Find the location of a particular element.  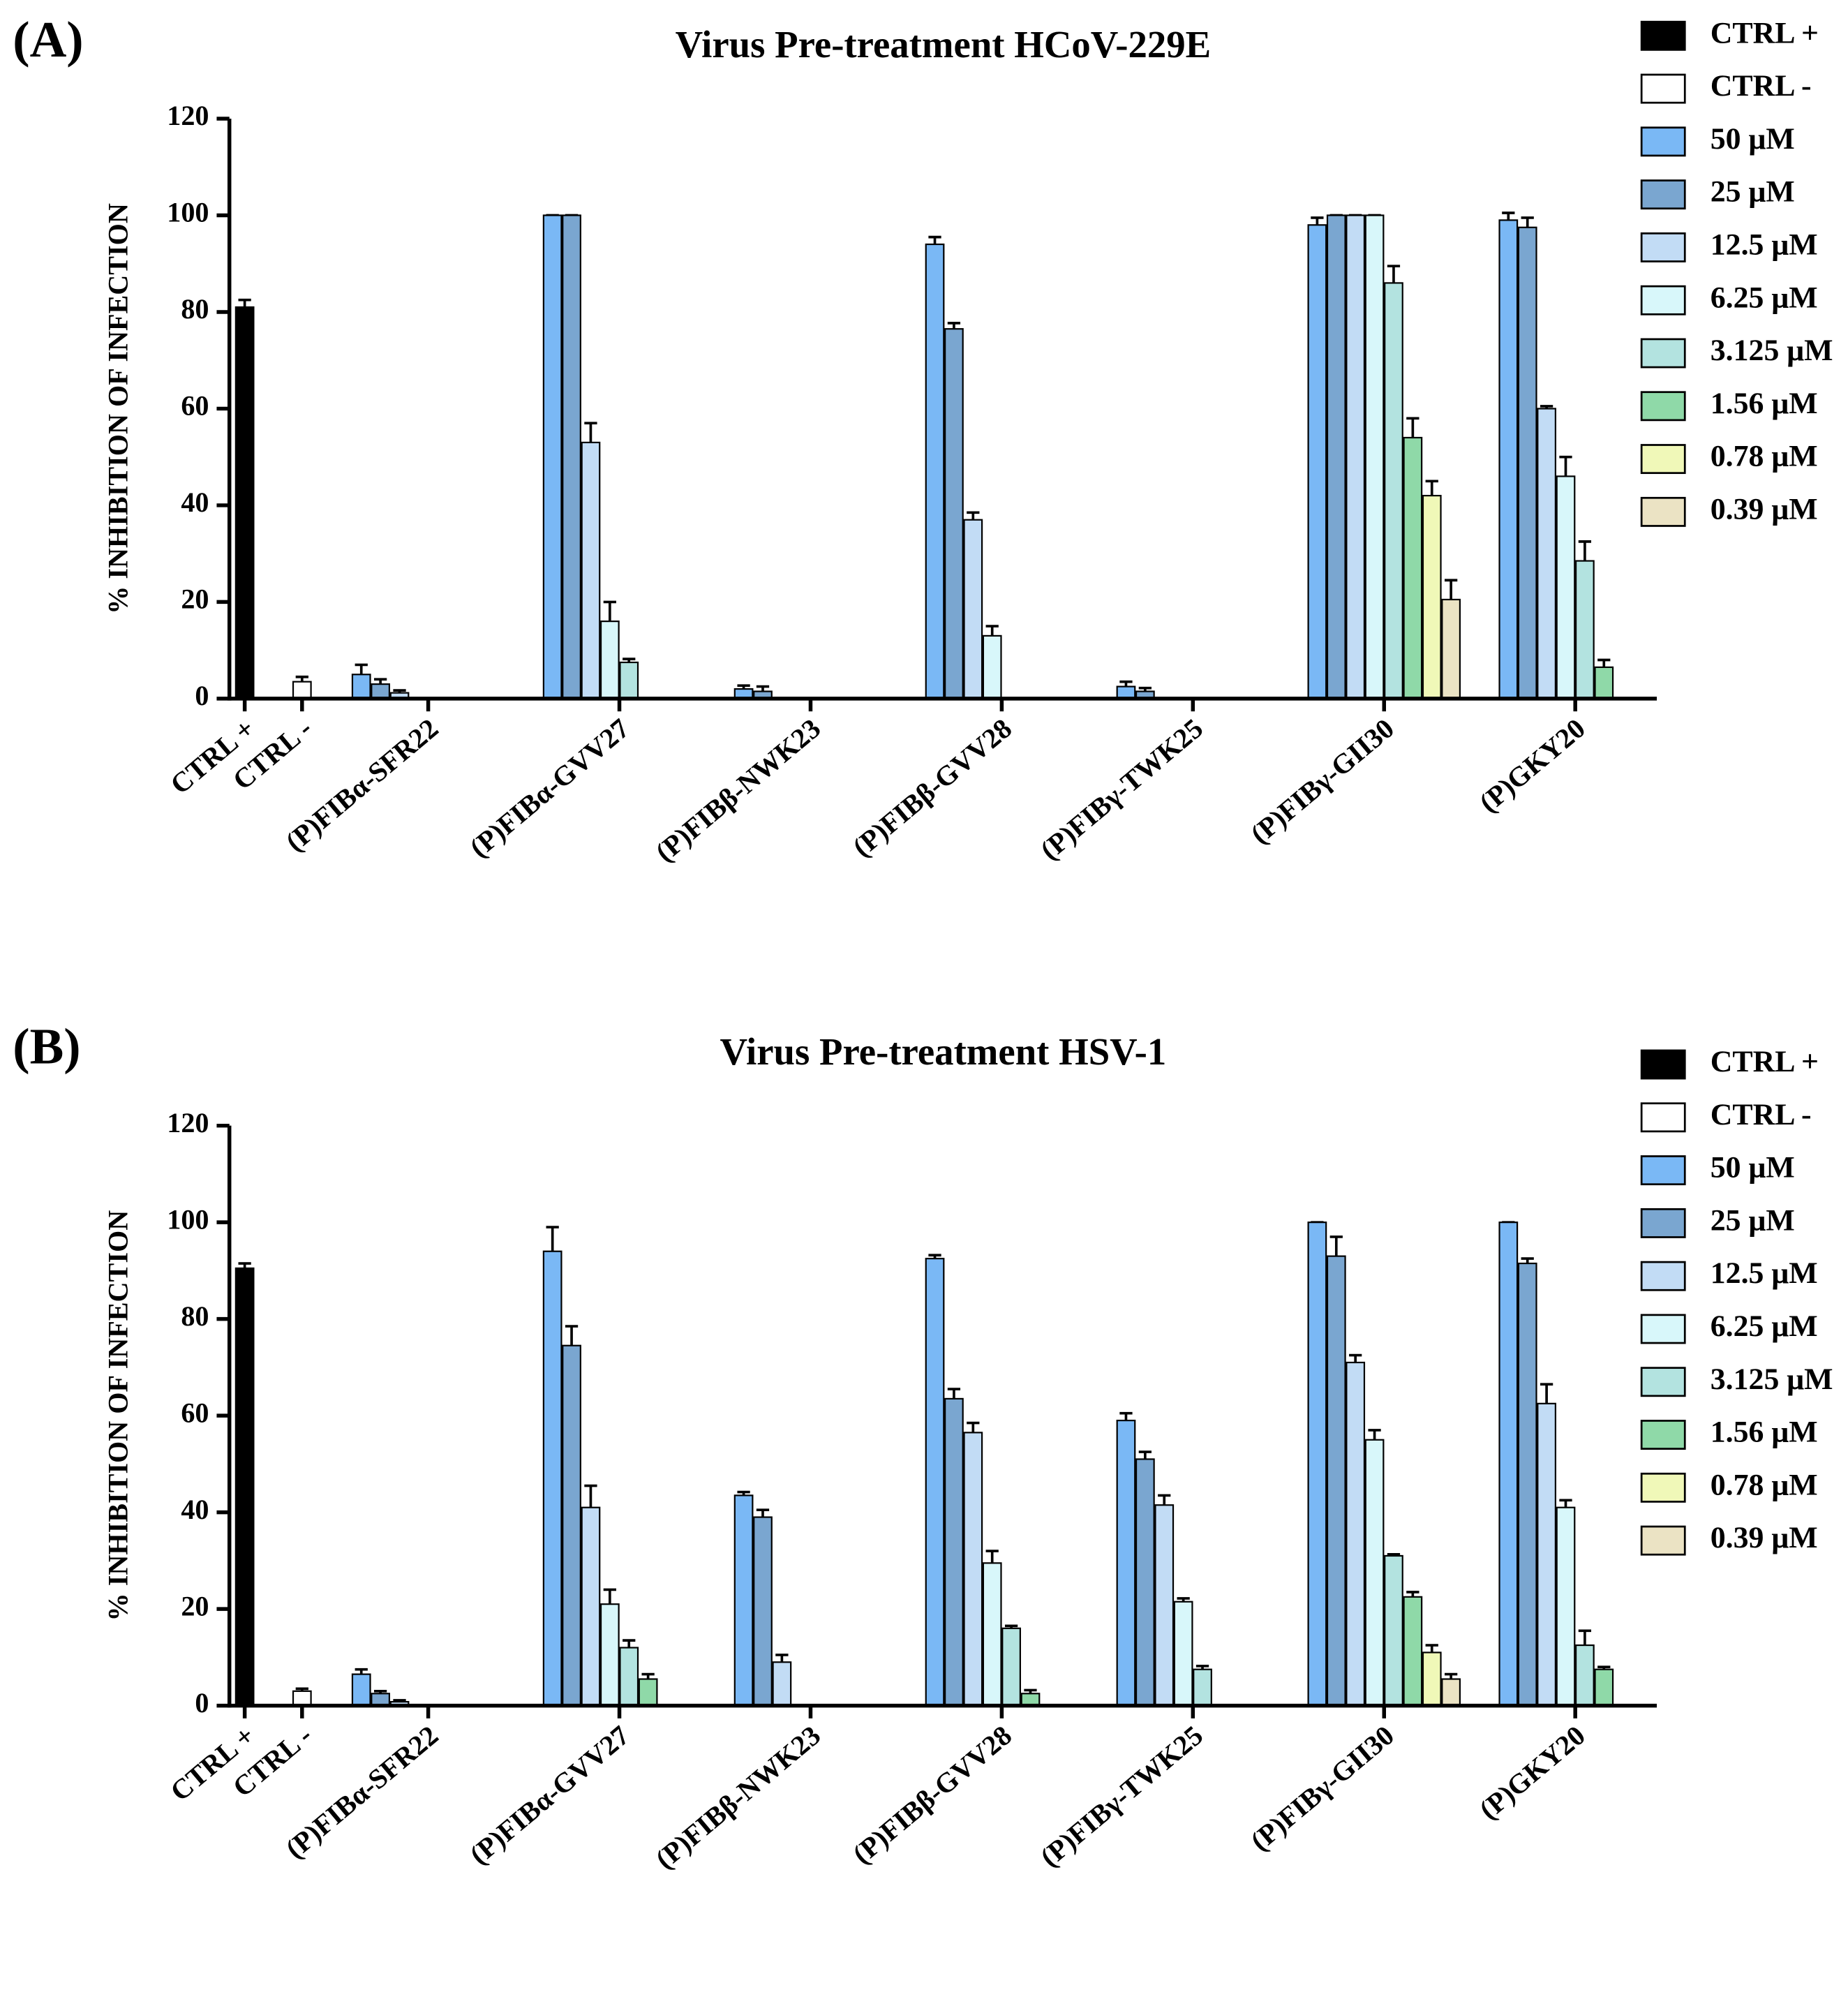

x-tick-label: (P)FIBγ-TWK25 is located at coordinates (1121, 789).